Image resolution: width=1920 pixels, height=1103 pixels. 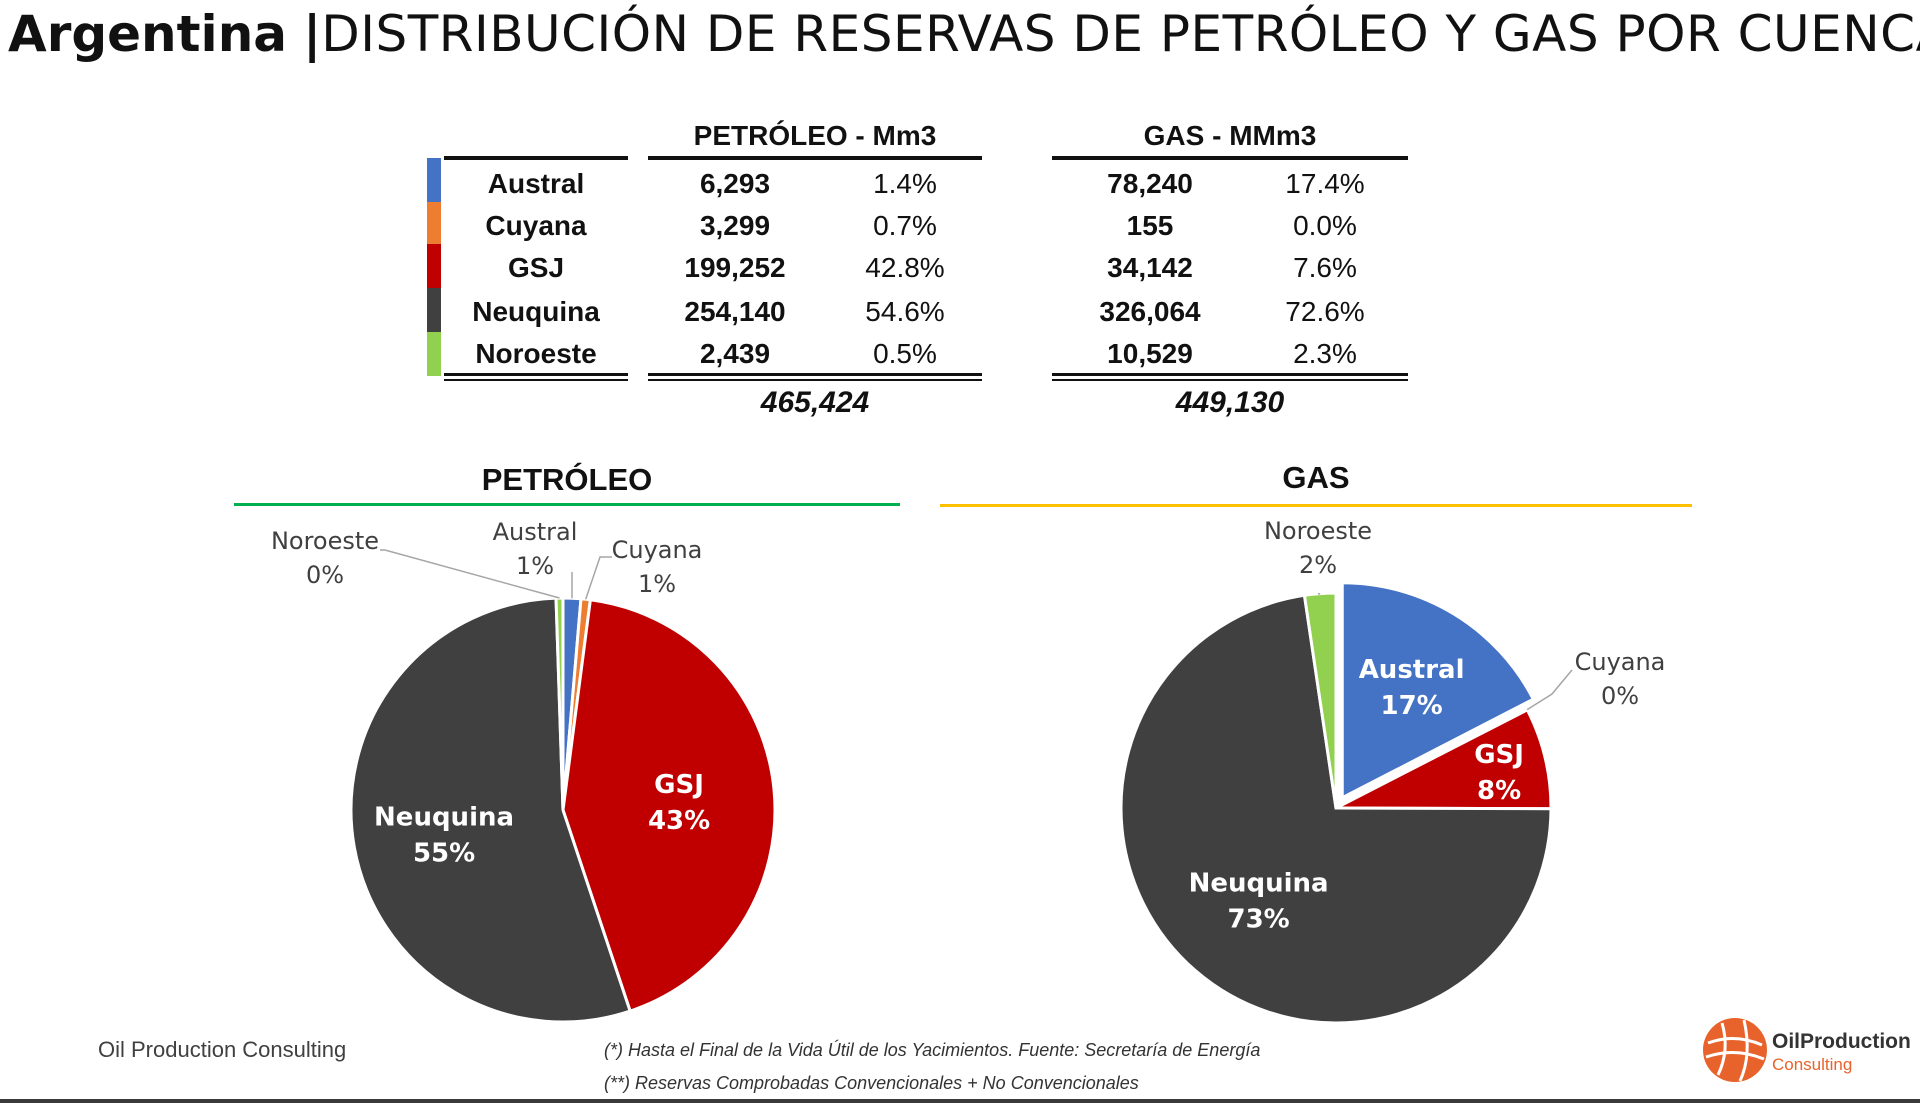 What do you see at coordinates (1150, 353) in the screenshot?
I see `table-row-gas: 10,529` at bounding box center [1150, 353].